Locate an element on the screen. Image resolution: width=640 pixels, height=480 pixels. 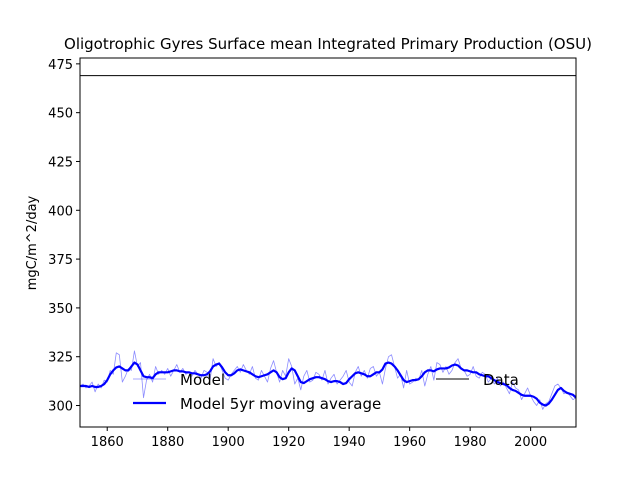
y-tick-label: 375 is located at coordinates (60, 260).